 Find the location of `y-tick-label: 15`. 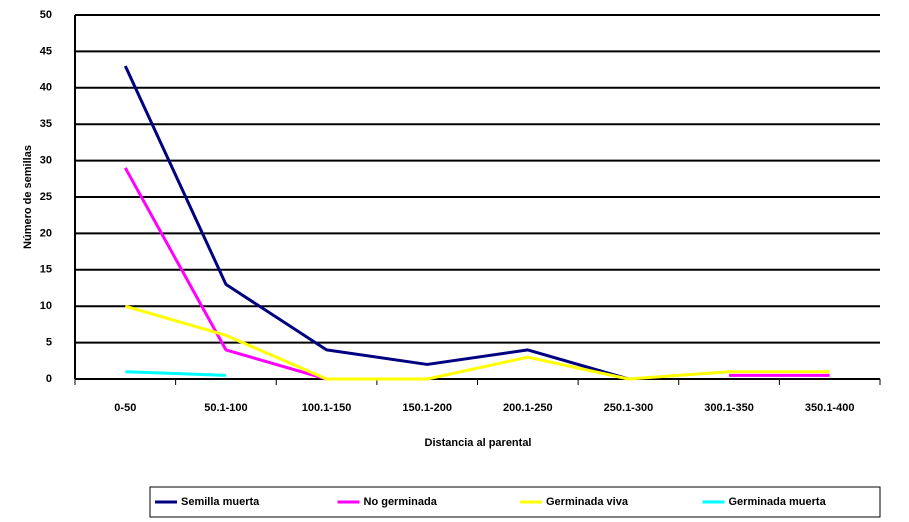

y-tick-label: 15 is located at coordinates (46, 270).